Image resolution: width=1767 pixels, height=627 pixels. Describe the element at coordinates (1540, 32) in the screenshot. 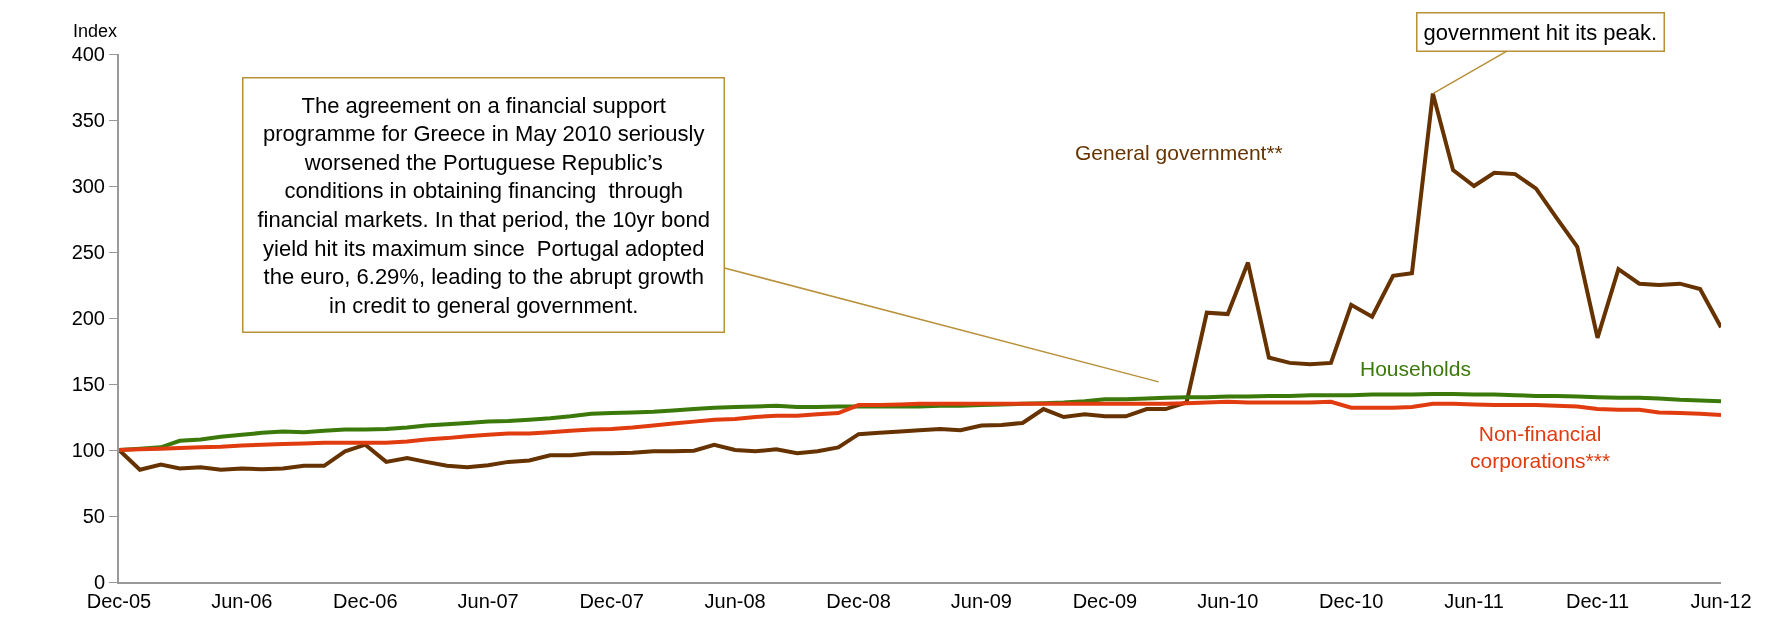

I see `annotation: government hit its peak.` at that location.